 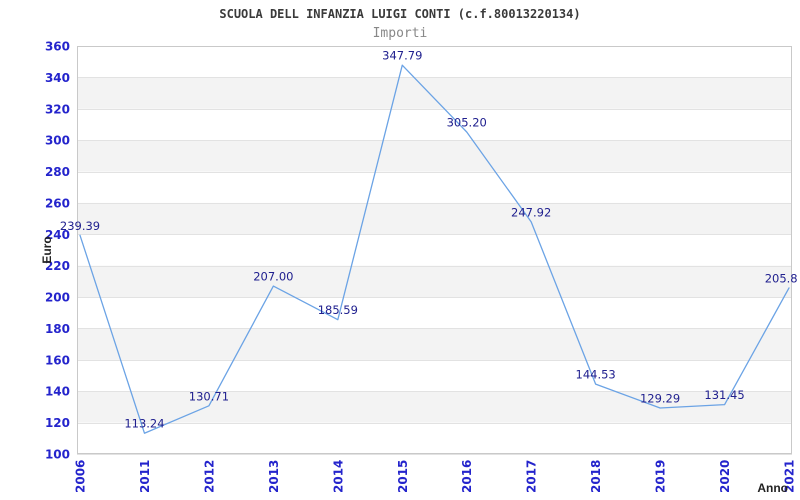 What do you see at coordinates (531, 212) in the screenshot?
I see `data-label: 247.92` at bounding box center [531, 212].